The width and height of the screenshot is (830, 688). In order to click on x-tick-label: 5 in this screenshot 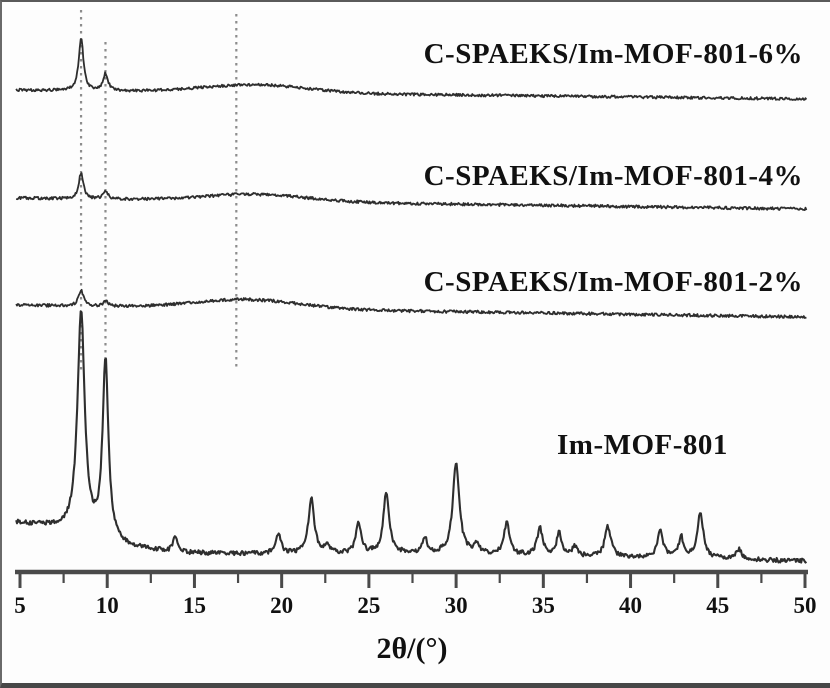, I will do `click(20, 605)`.